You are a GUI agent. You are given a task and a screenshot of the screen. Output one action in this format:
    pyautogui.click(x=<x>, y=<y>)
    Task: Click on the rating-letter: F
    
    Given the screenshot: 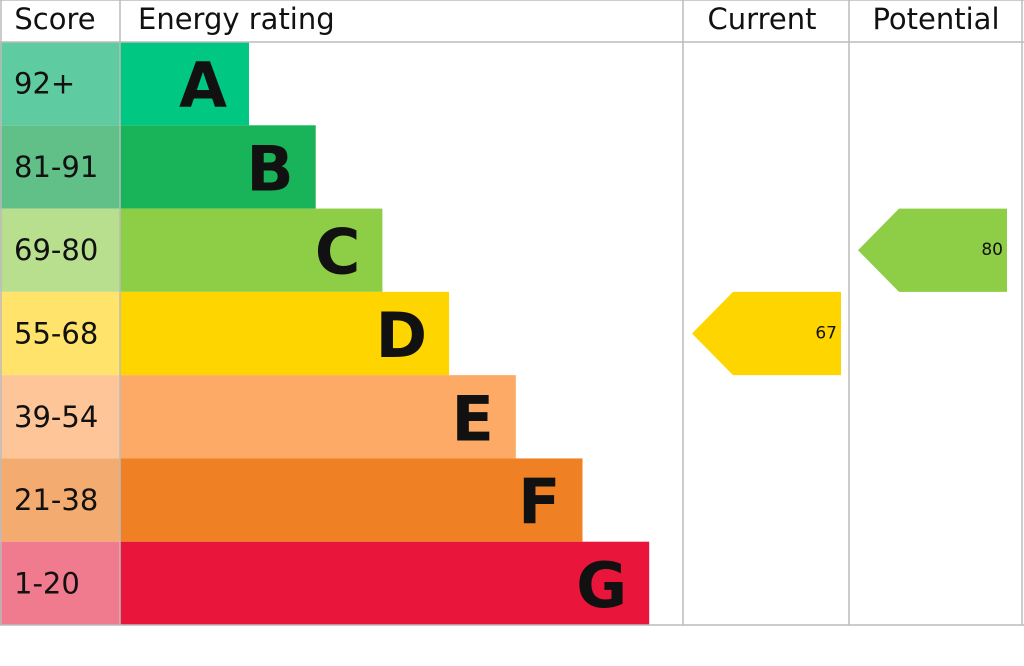 What is the action you would take?
    pyautogui.click(x=539, y=502)
    